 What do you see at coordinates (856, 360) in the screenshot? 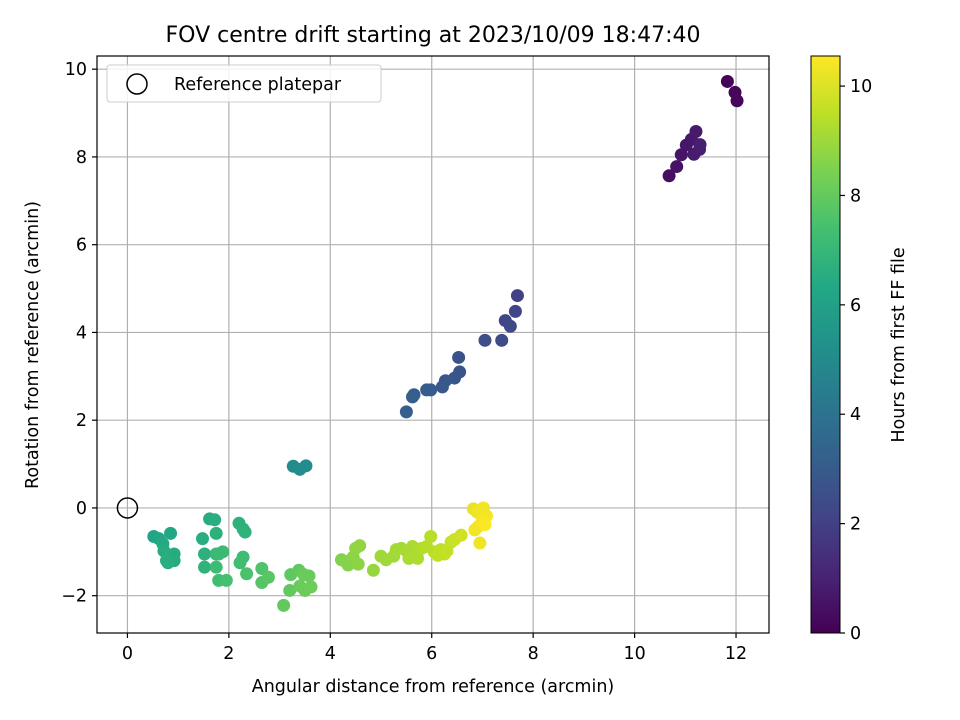
I see `colorbar-ticks: 0 2 4 6 8 10` at bounding box center [856, 360].